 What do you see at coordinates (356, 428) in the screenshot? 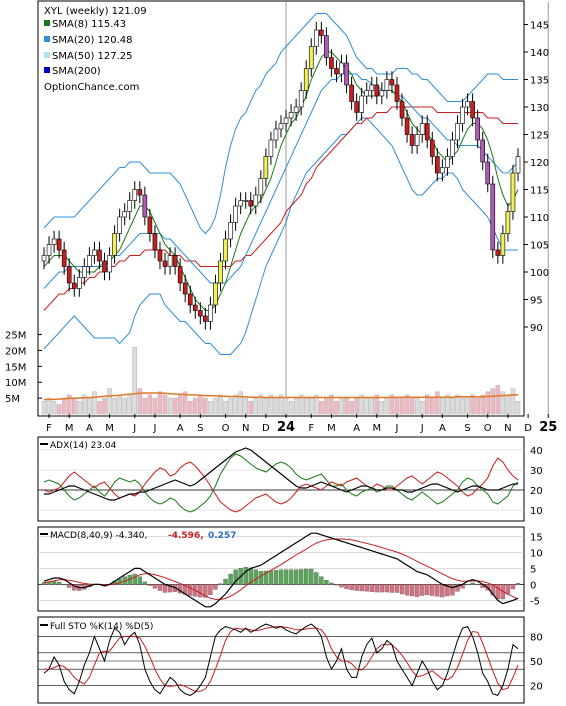
I see `x-tick-label: A` at bounding box center [356, 428].